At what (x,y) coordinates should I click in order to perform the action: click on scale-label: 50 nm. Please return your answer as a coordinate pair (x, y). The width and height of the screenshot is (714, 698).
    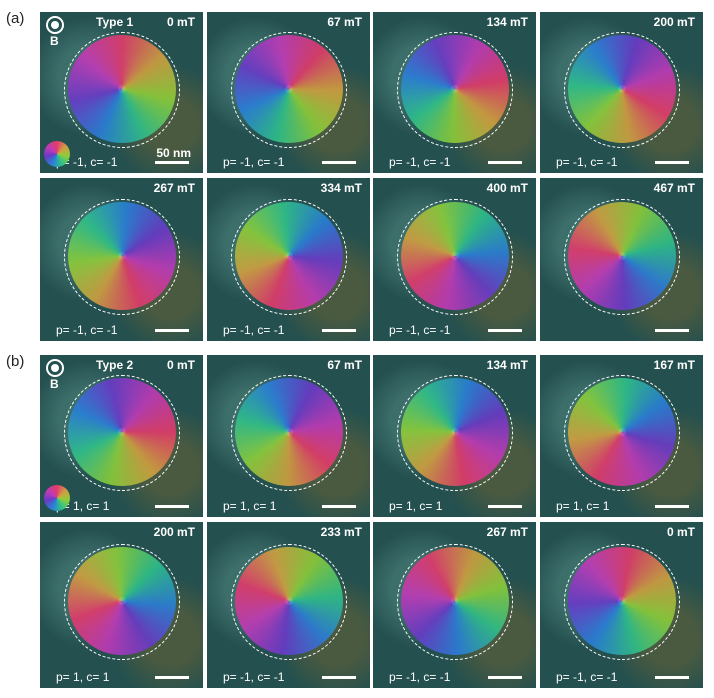
    Looking at the image, I should click on (173, 153).